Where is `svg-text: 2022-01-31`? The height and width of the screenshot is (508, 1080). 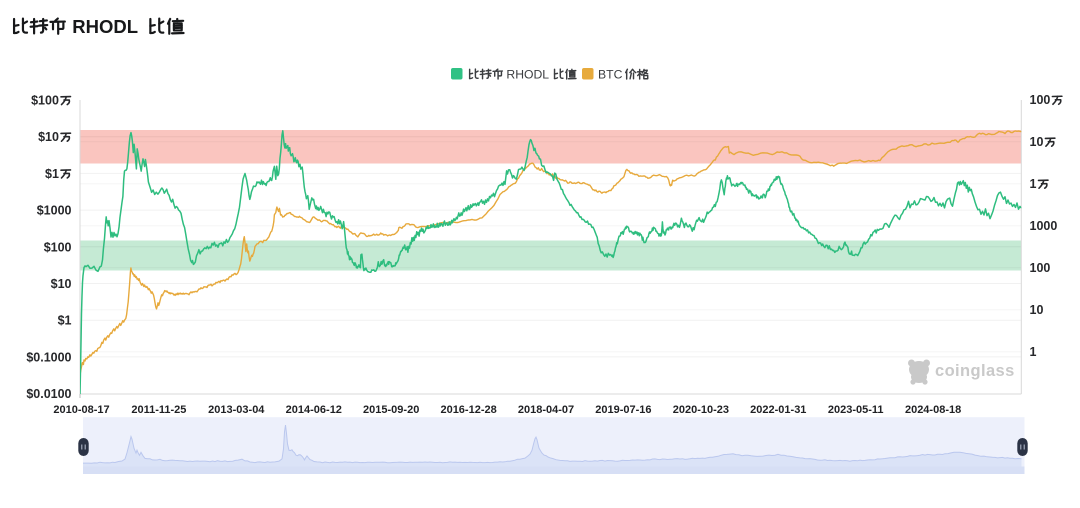
svg-text: 2022-01-31 is located at coordinates (778, 410).